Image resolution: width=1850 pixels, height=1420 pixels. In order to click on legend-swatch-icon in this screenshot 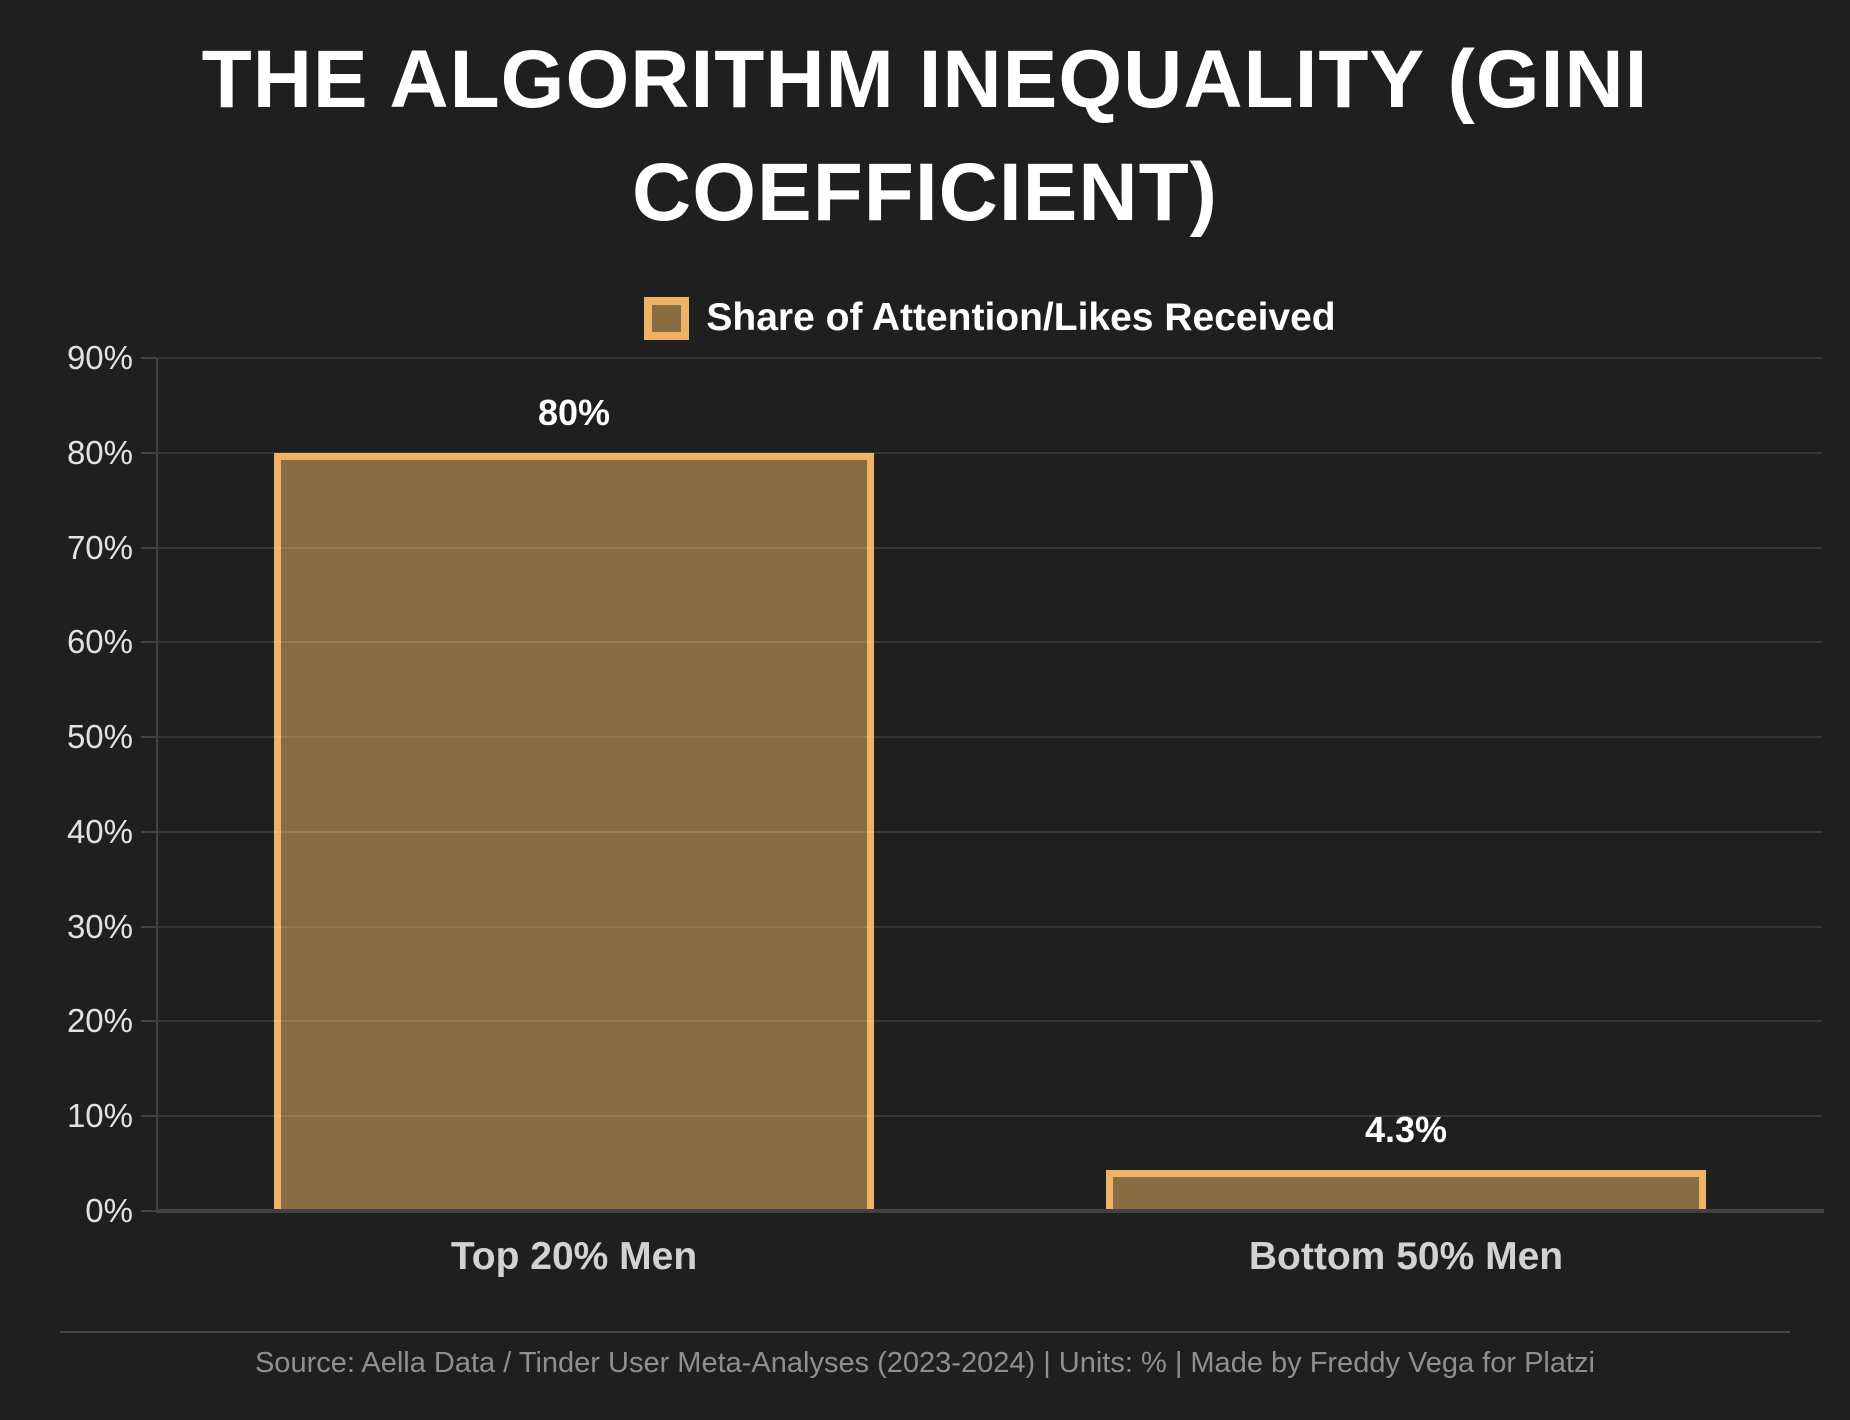, I will do `click(667, 318)`.